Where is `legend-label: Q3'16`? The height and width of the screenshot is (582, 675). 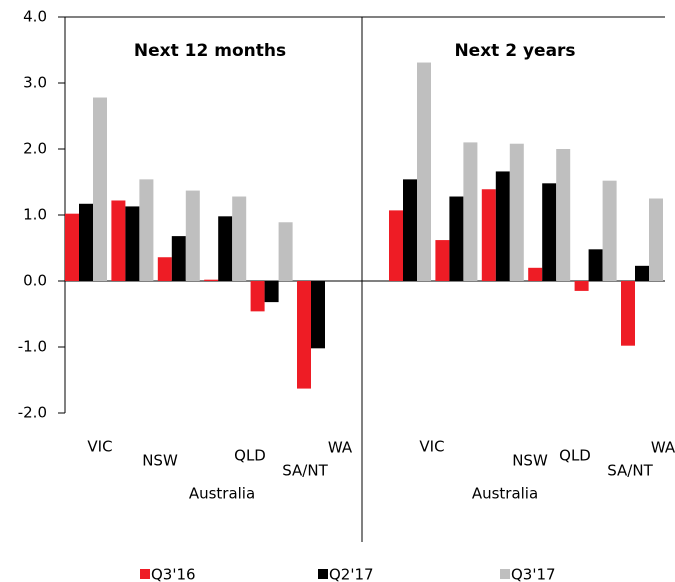 legend-label: Q3'16 is located at coordinates (173, 574).